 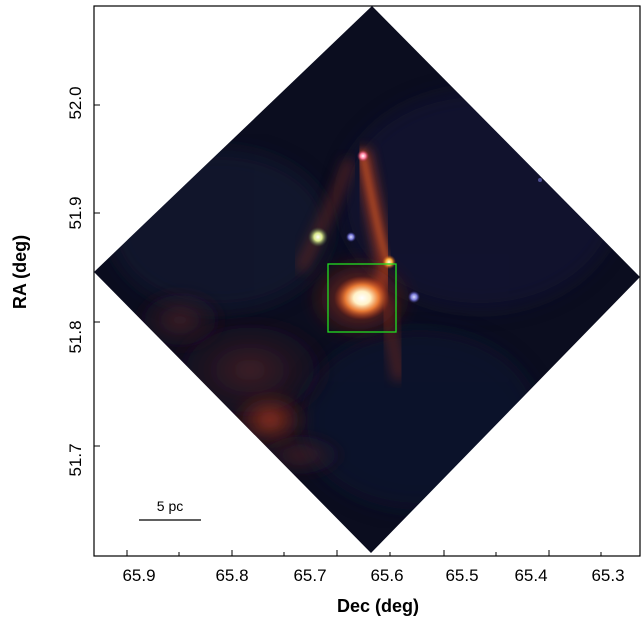 What do you see at coordinates (364, 553) in the screenshot?
I see `x-axis` at bounding box center [364, 553].